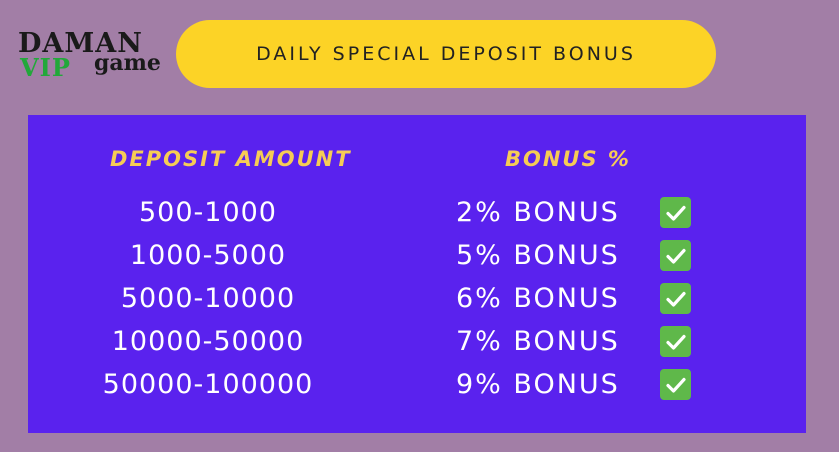 The height and width of the screenshot is (452, 839). I want to click on bonus-percent: 9% BONUS, so click(538, 384).